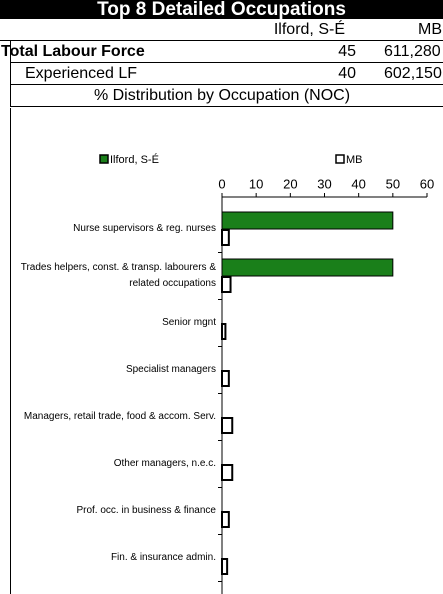  Describe the element at coordinates (354, 160) in the screenshot. I see `legend-label: MB` at that location.